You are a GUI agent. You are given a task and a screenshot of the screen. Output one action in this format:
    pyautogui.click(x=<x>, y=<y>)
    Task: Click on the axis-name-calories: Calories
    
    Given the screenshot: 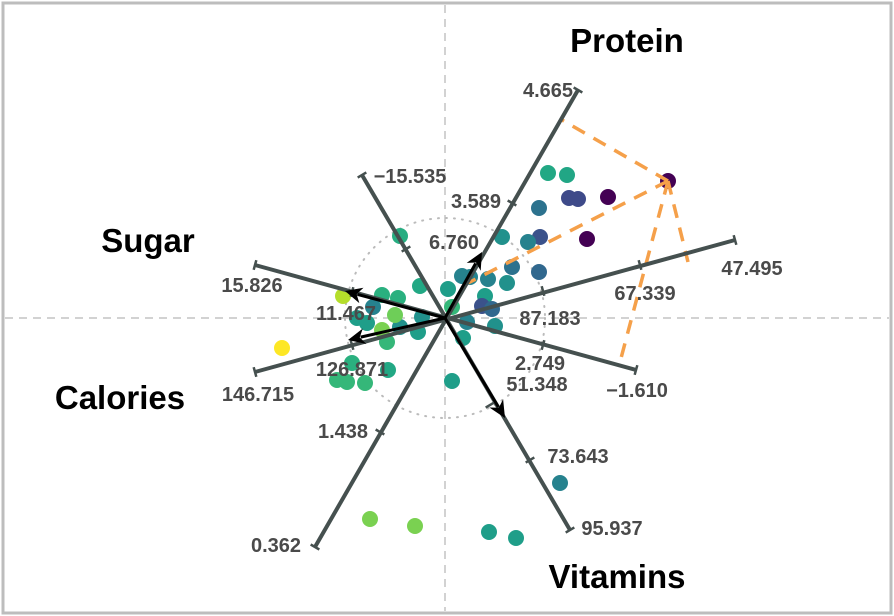 What is the action you would take?
    pyautogui.click(x=120, y=397)
    